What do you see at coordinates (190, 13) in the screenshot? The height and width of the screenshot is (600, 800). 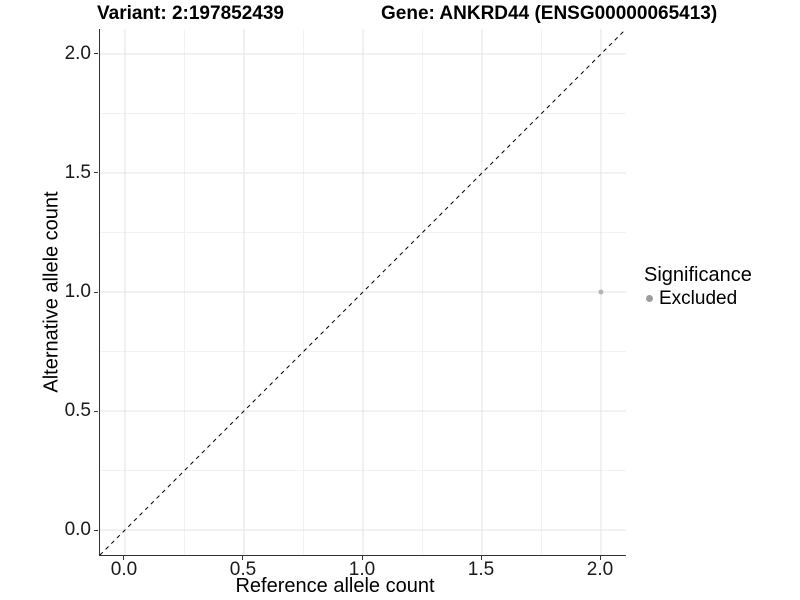 I see `variant-title: Variant: 2:197852439` at bounding box center [190, 13].